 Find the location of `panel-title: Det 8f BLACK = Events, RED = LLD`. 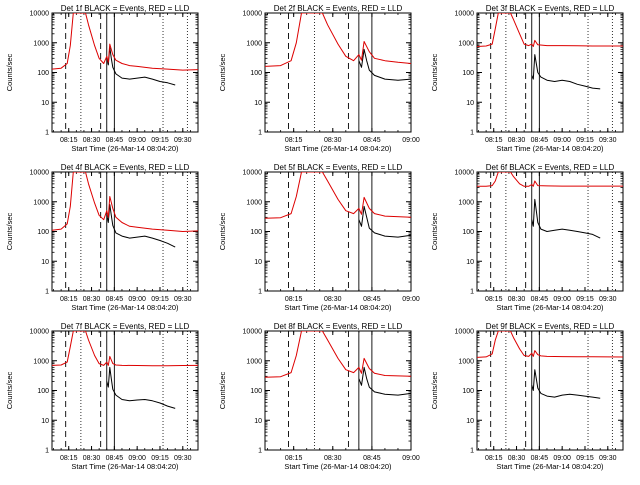

panel-title: Det 8f BLACK = Events, RED = LLD is located at coordinates (338, 326).